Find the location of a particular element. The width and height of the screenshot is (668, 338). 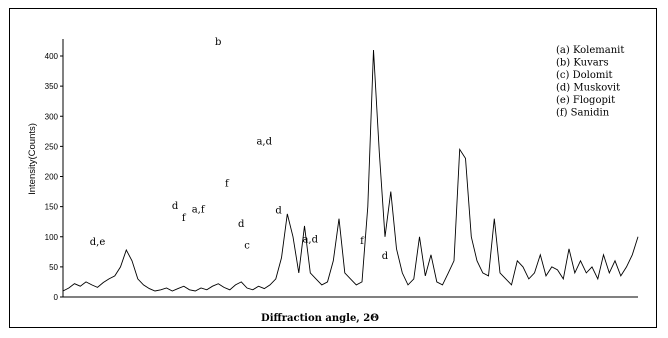

x-axis-title: Diffraction angle, 2Θ is located at coordinates (320, 318).